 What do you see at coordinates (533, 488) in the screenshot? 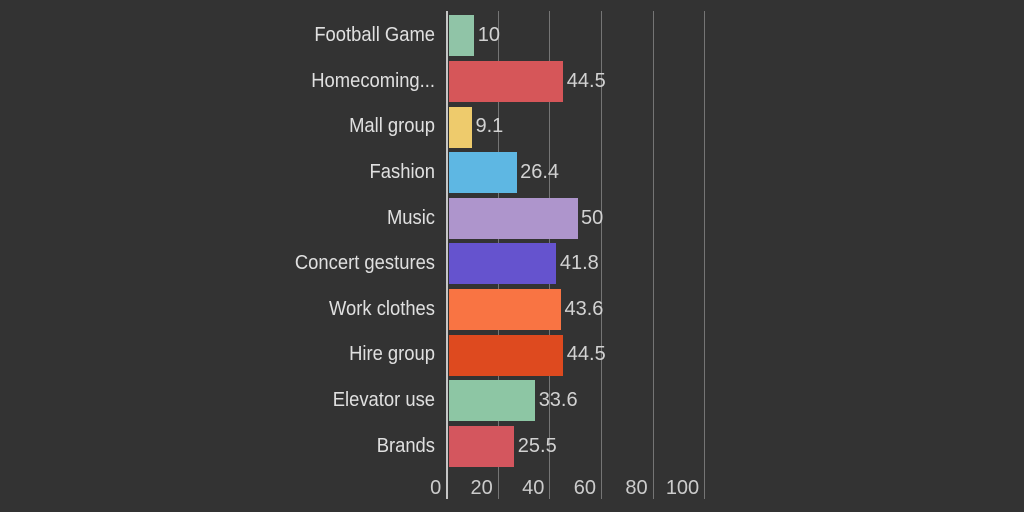
I see `x-tick-label: 40` at bounding box center [533, 488].